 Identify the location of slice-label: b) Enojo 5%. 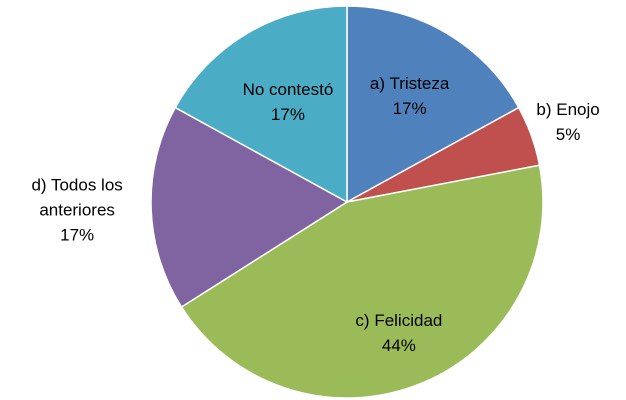
(567, 122).